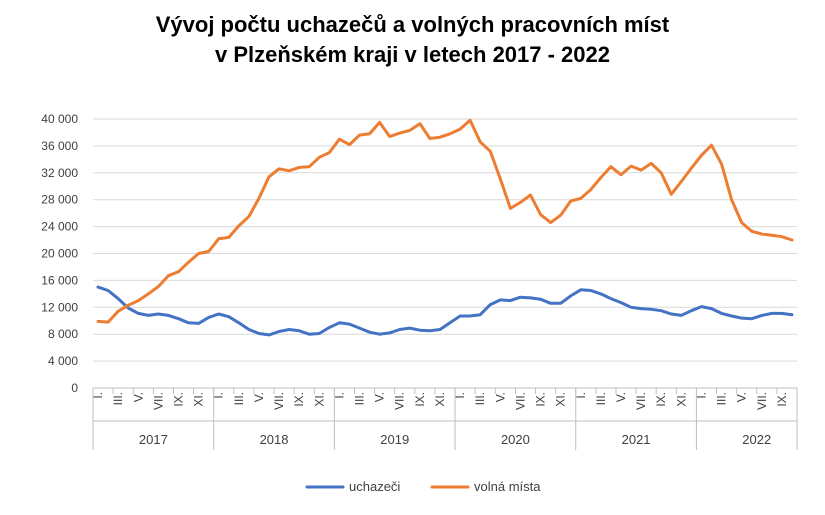  What do you see at coordinates (515, 439) in the screenshot?
I see `year-label: 2020` at bounding box center [515, 439].